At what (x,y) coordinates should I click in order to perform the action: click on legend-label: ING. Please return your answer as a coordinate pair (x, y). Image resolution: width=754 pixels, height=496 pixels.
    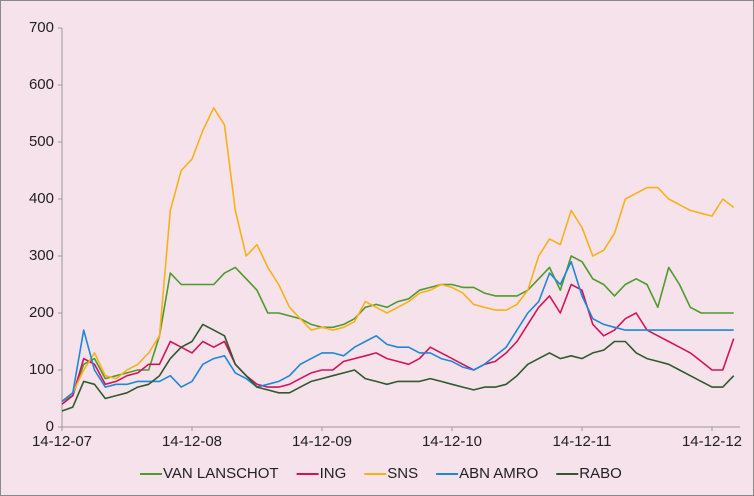
    Looking at the image, I should click on (333, 473).